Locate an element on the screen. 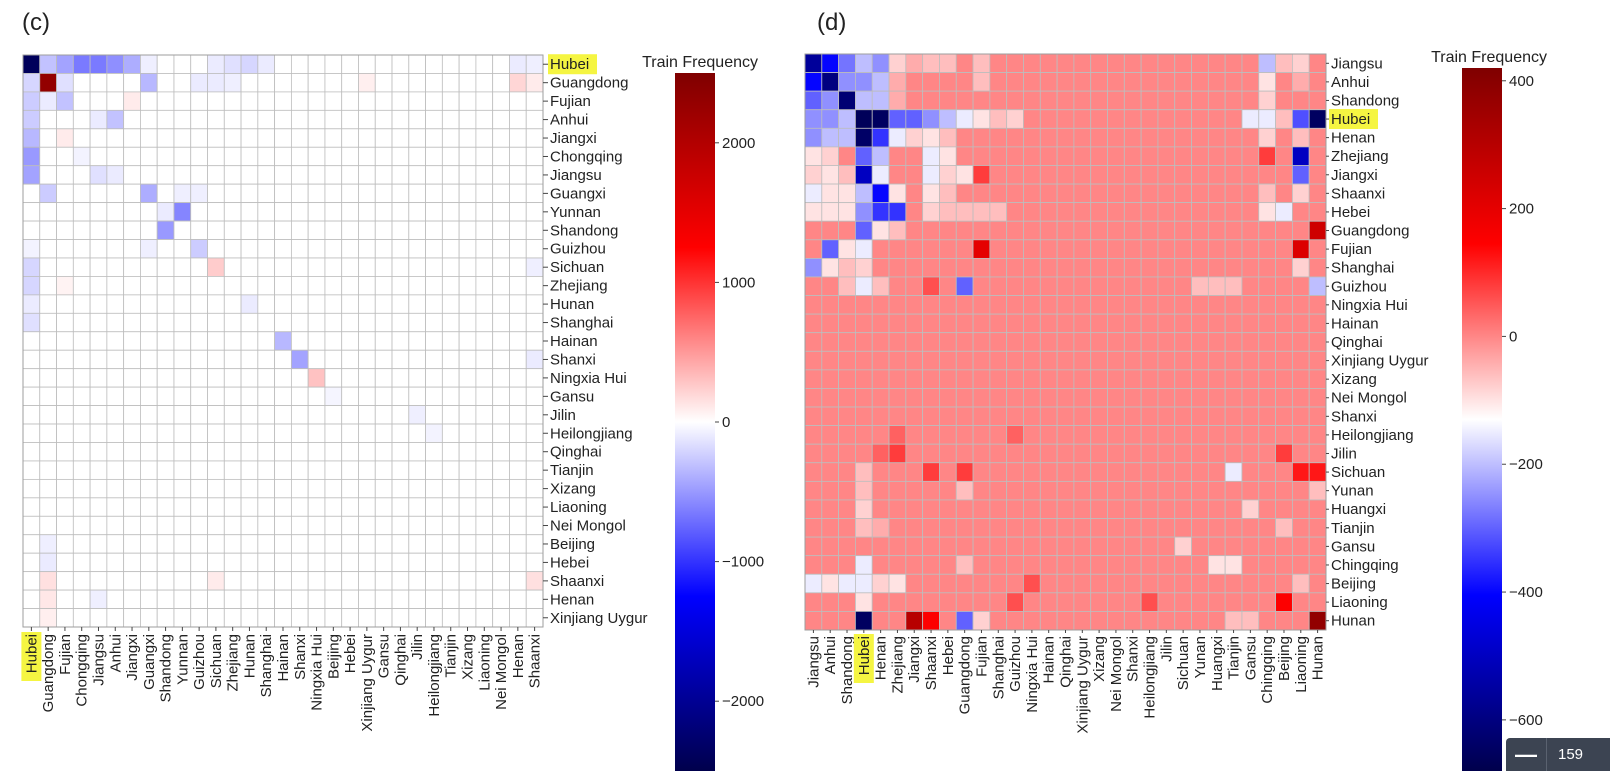 The width and height of the screenshot is (1610, 771). zoom-out-button: — is located at coordinates (1526, 754).